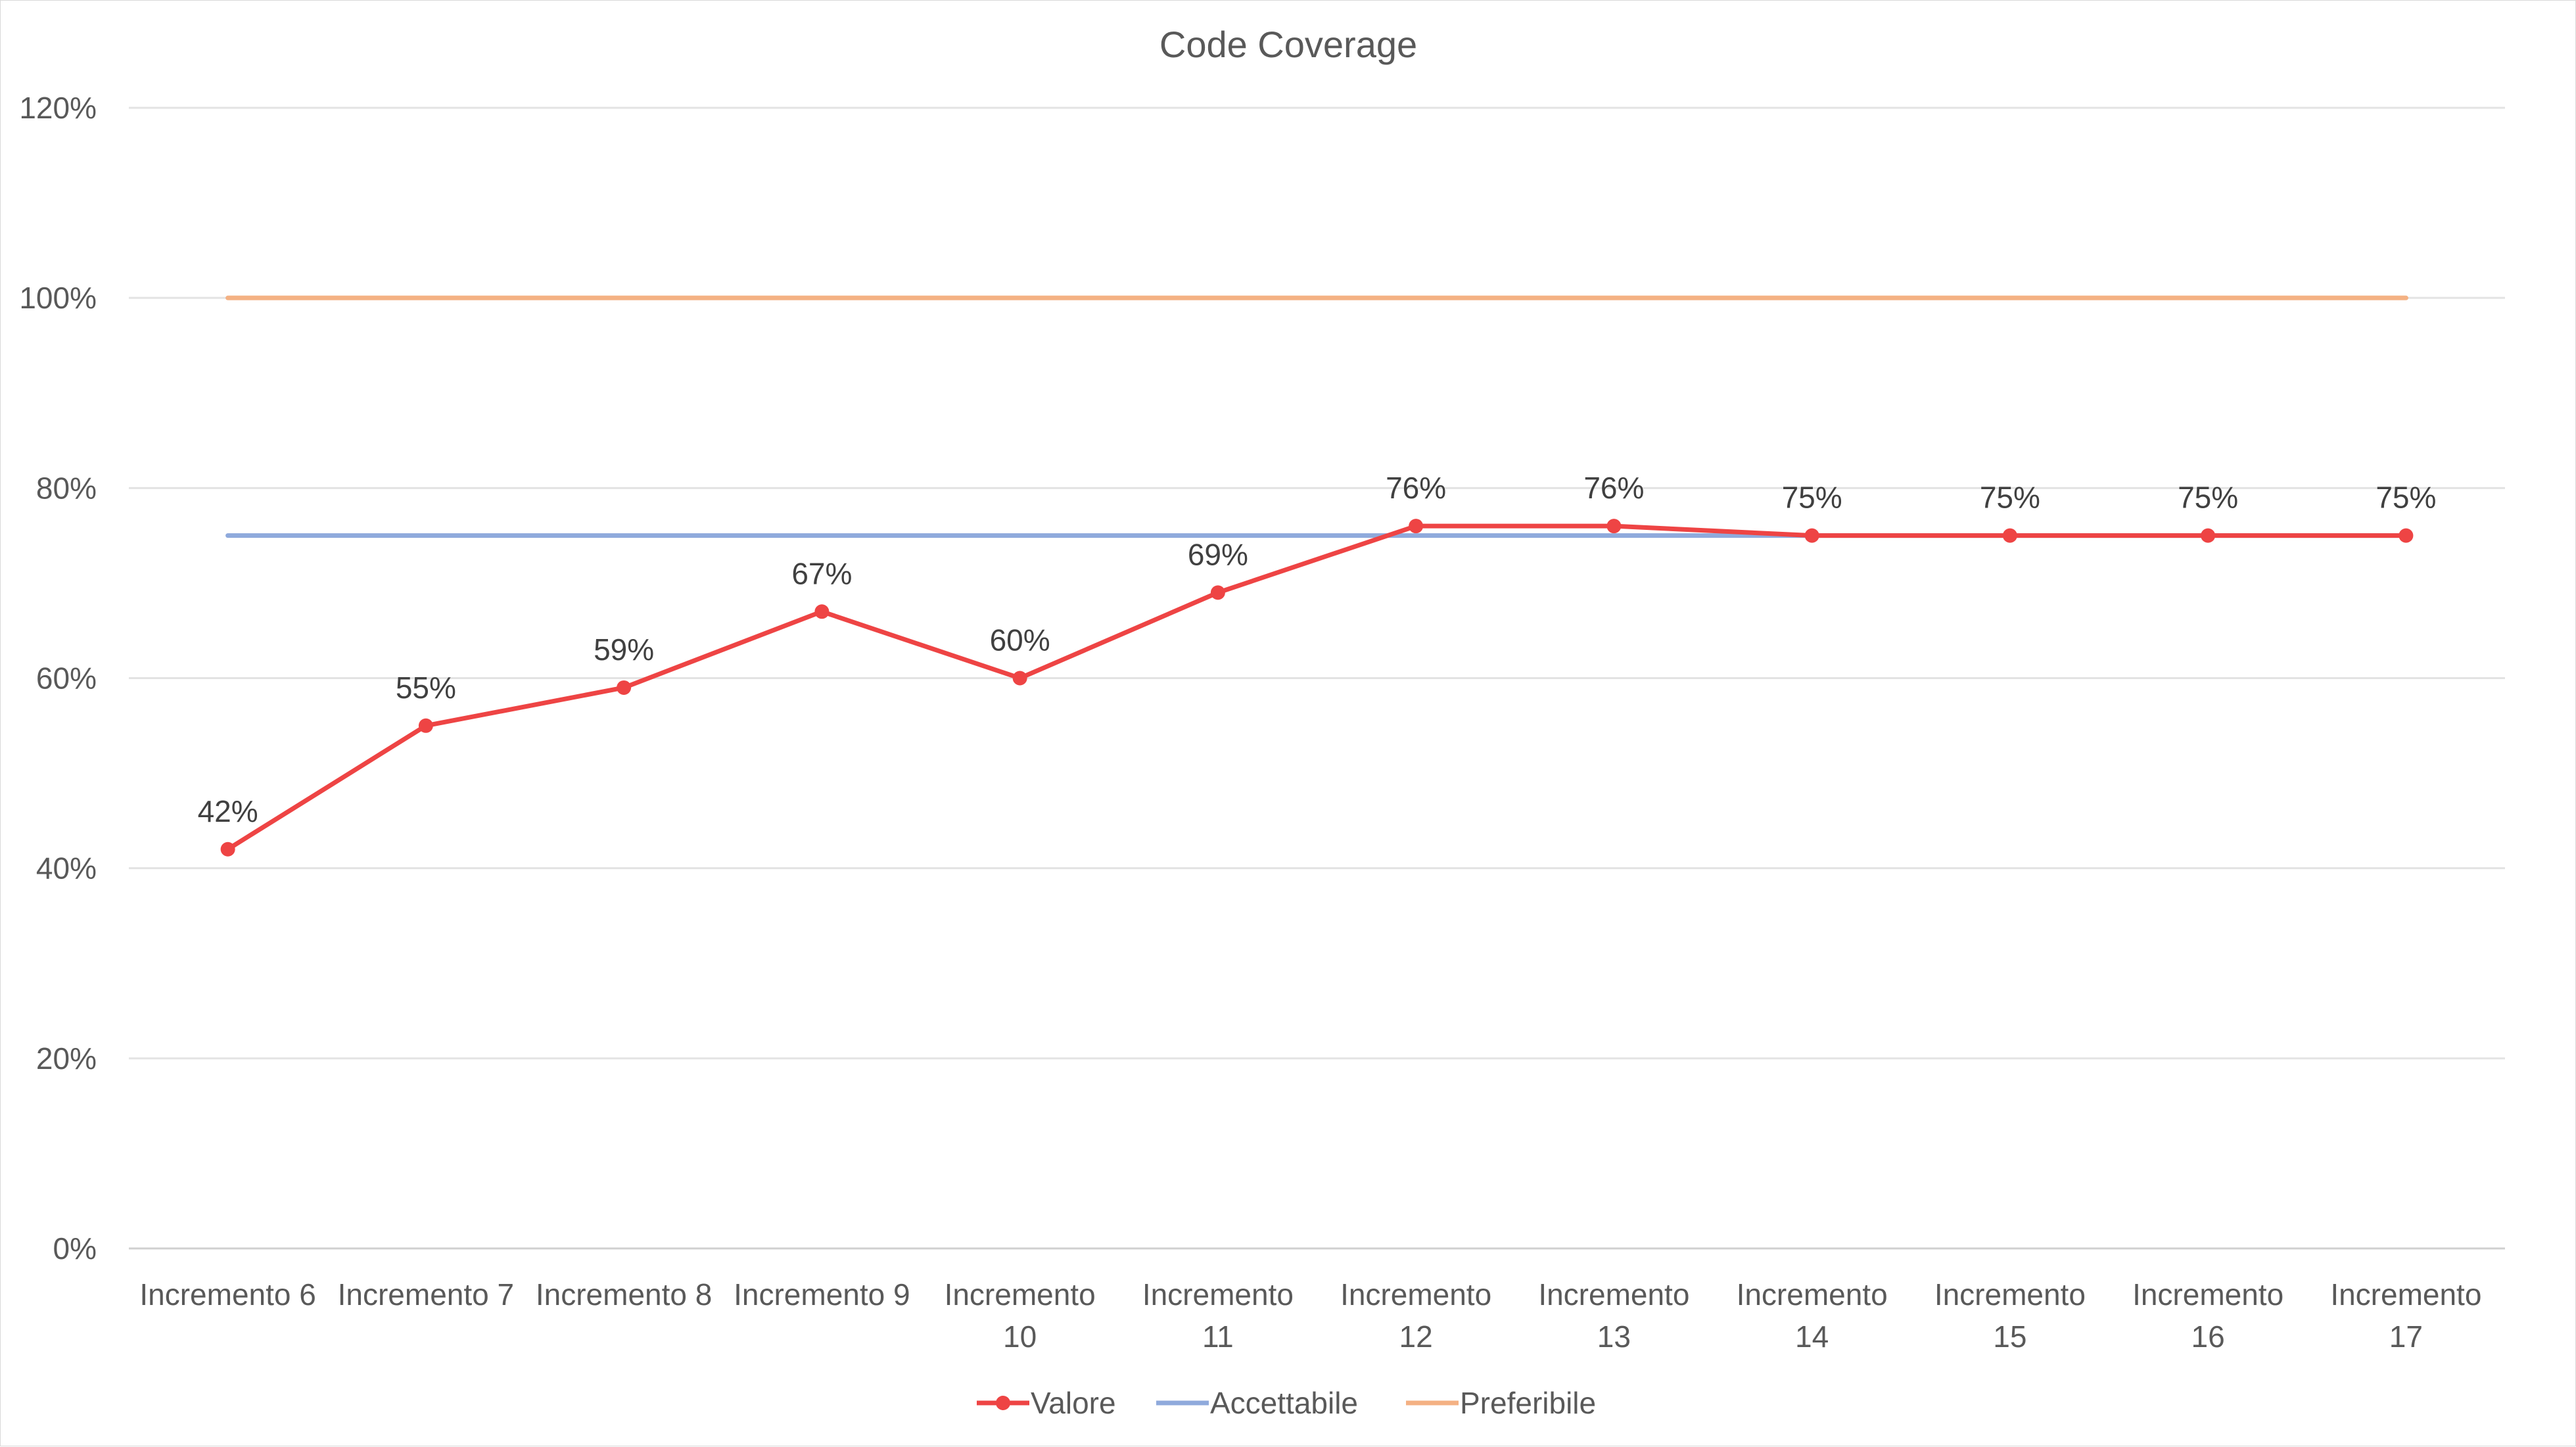 This screenshot has width=2576, height=1447. What do you see at coordinates (58, 108) in the screenshot?
I see `y-tick-label: 120%` at bounding box center [58, 108].